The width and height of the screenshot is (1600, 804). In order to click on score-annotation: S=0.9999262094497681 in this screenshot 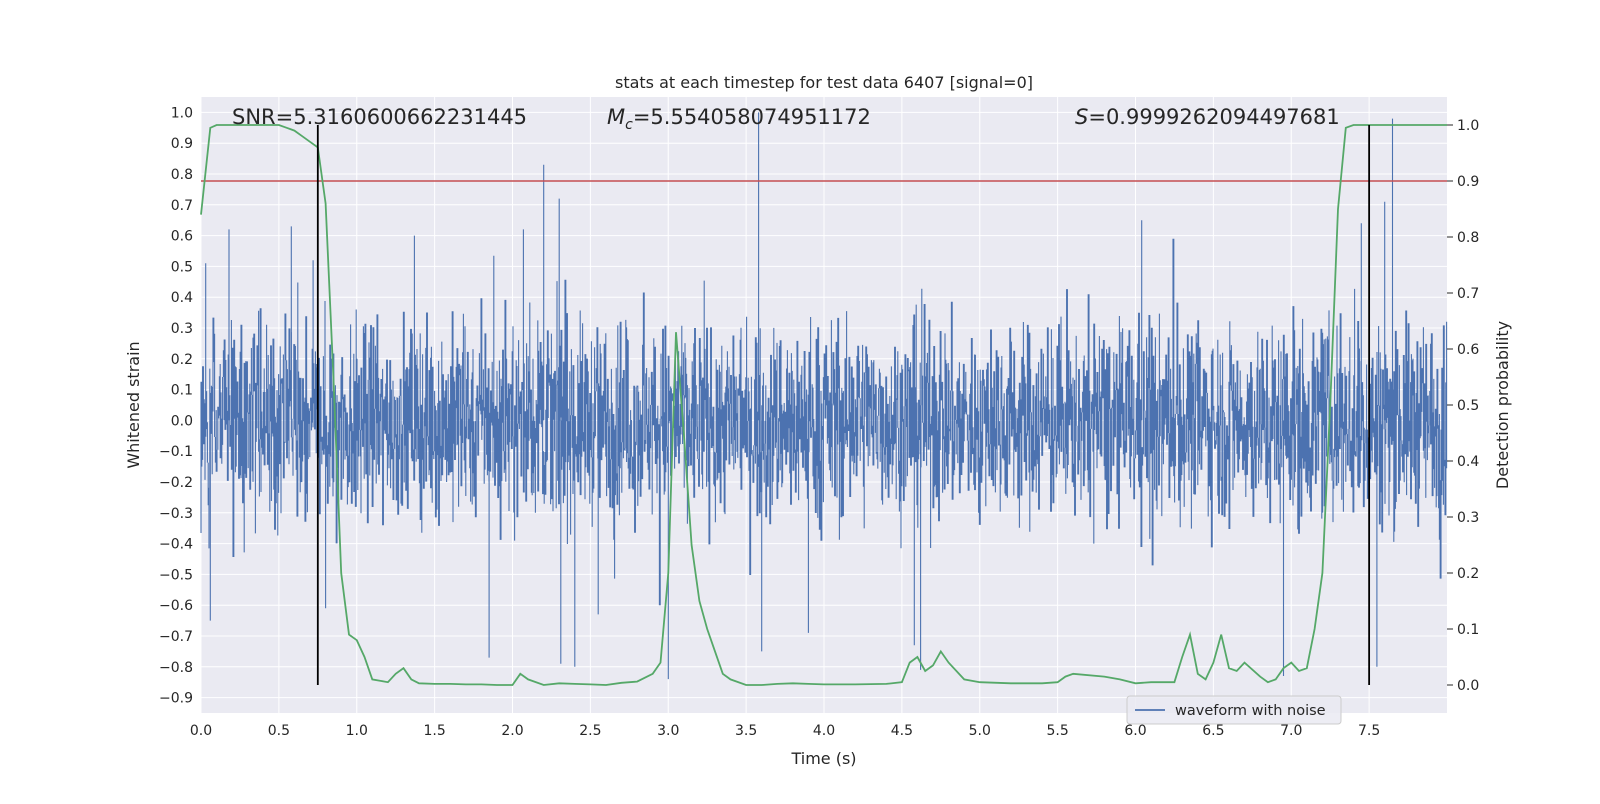, I will do `click(1207, 117)`.